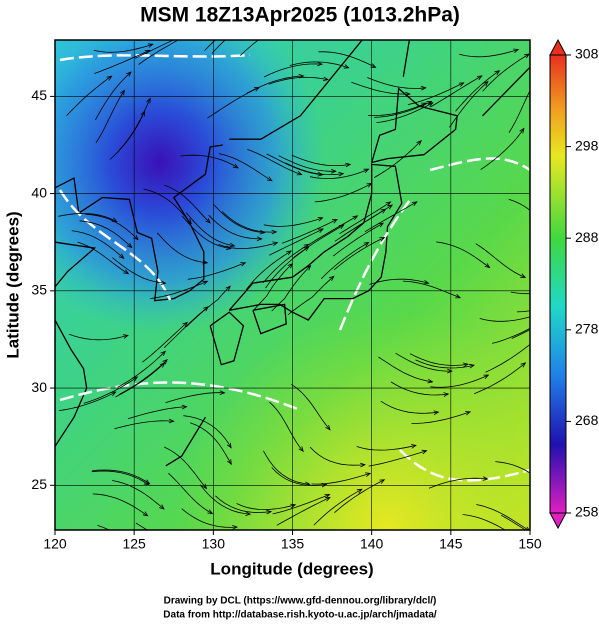  Describe the element at coordinates (558, 47) in the screenshot. I see `colorbar-top` at that location.